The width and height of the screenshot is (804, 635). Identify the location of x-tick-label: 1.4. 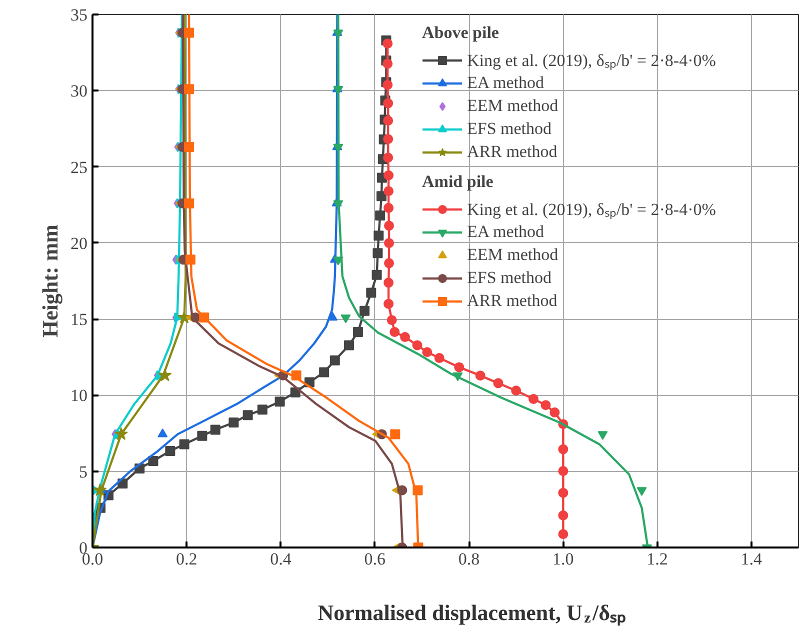
(751, 559).